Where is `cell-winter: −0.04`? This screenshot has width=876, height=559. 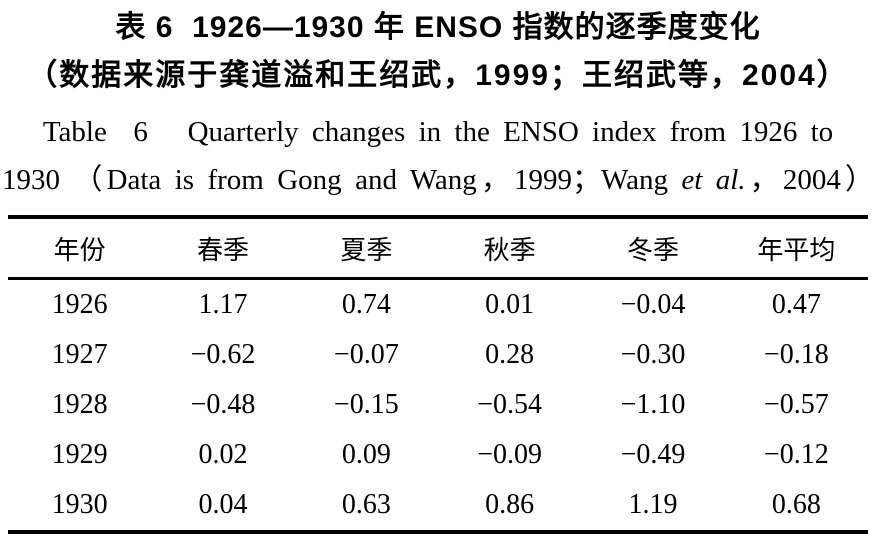 cell-winter: −0.04 is located at coordinates (653, 304).